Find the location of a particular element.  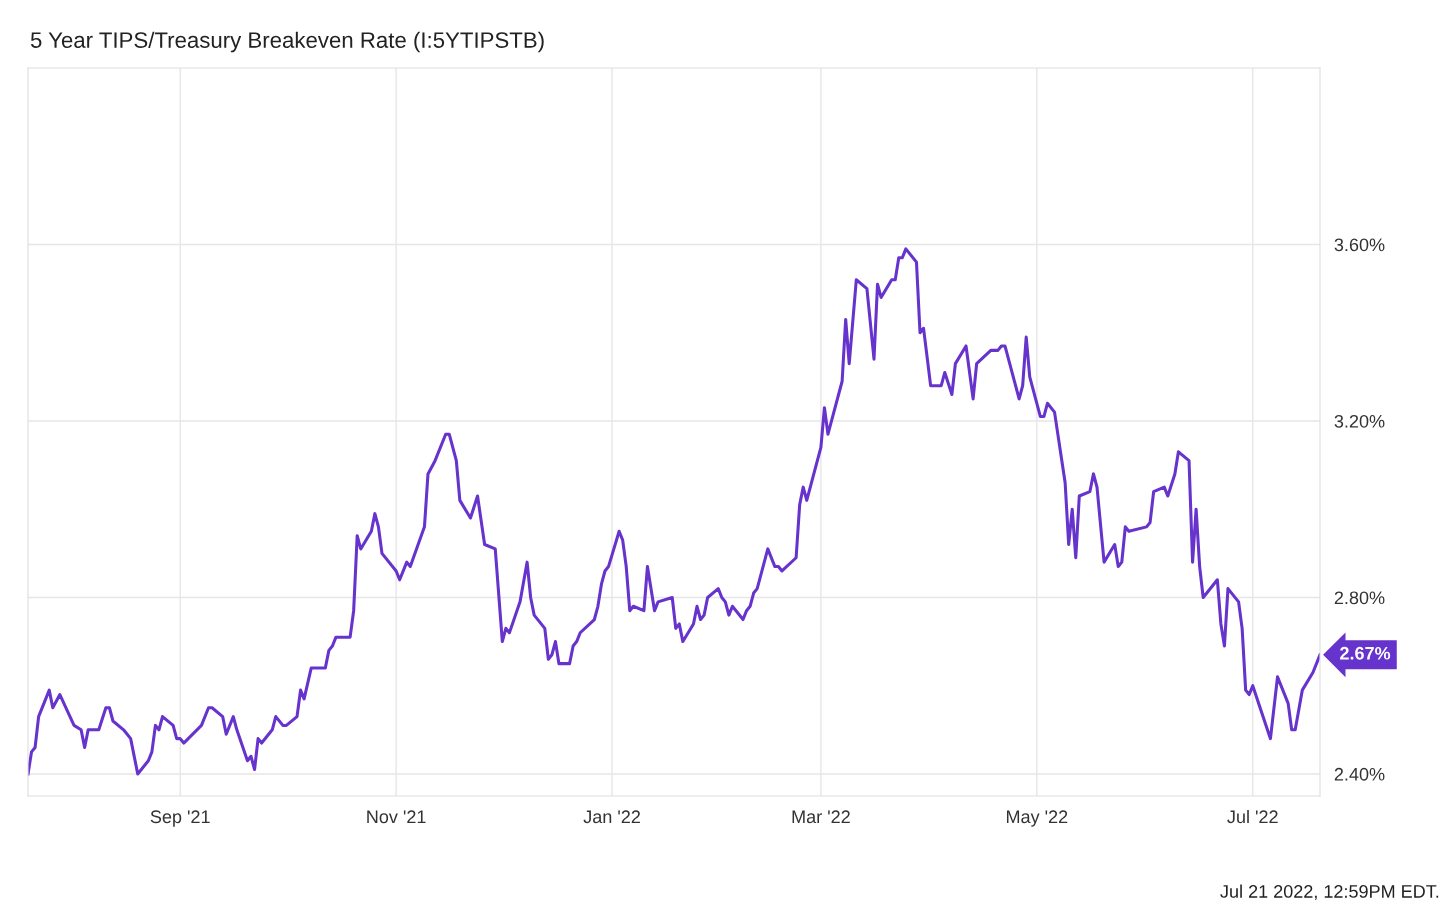

x-tick-label: Nov '21 is located at coordinates (396, 817).